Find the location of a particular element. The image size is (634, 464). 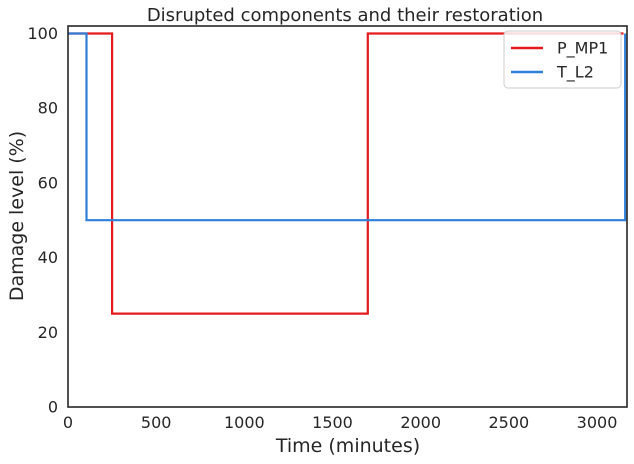

y-tick-label: 100 is located at coordinates (42, 33).